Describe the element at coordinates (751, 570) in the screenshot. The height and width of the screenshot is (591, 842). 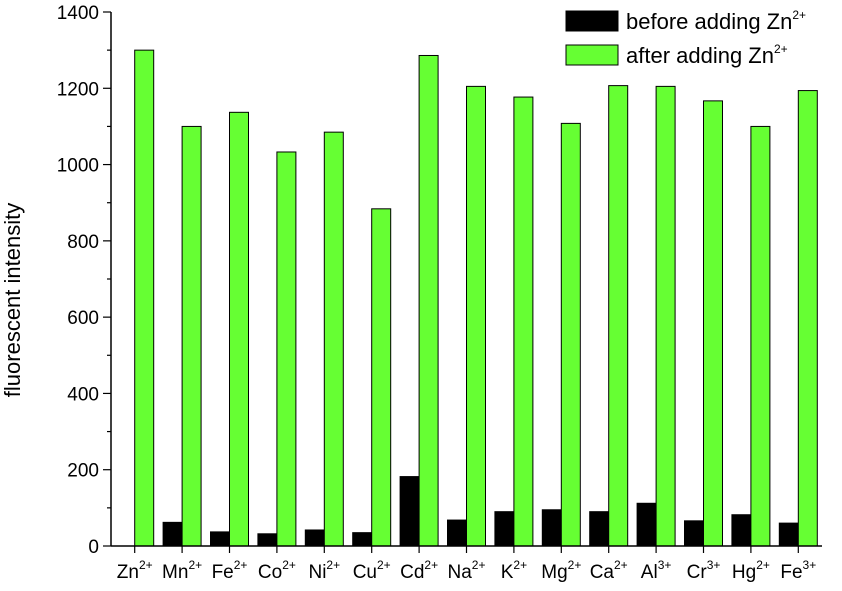
I see `x-tick-label-hg-13: Hg2+` at that location.